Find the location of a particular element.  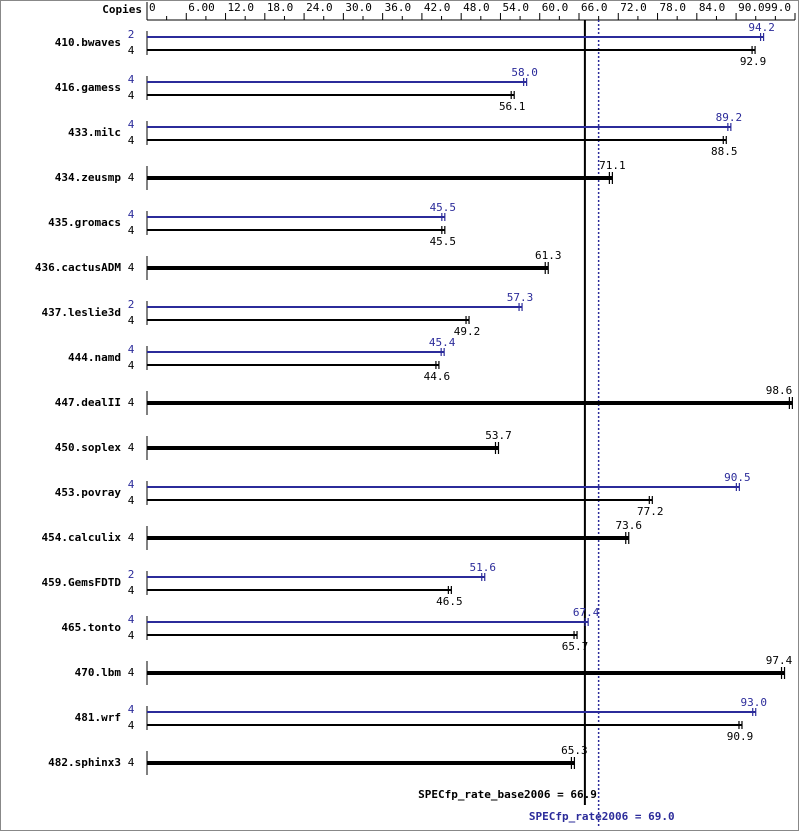

peak-value-label: 45.5 is located at coordinates (443, 207).